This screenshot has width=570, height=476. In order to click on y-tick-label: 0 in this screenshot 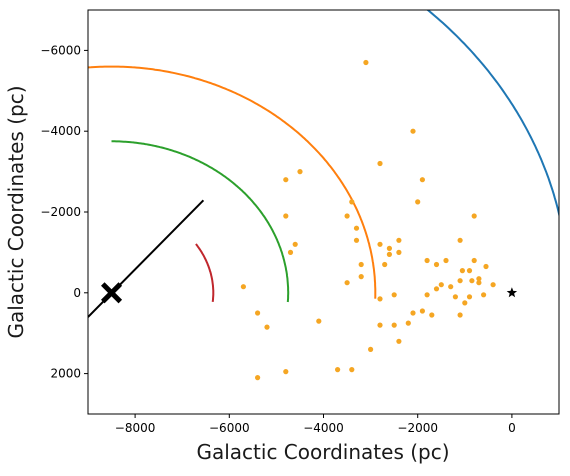, I will do `click(77, 293)`.